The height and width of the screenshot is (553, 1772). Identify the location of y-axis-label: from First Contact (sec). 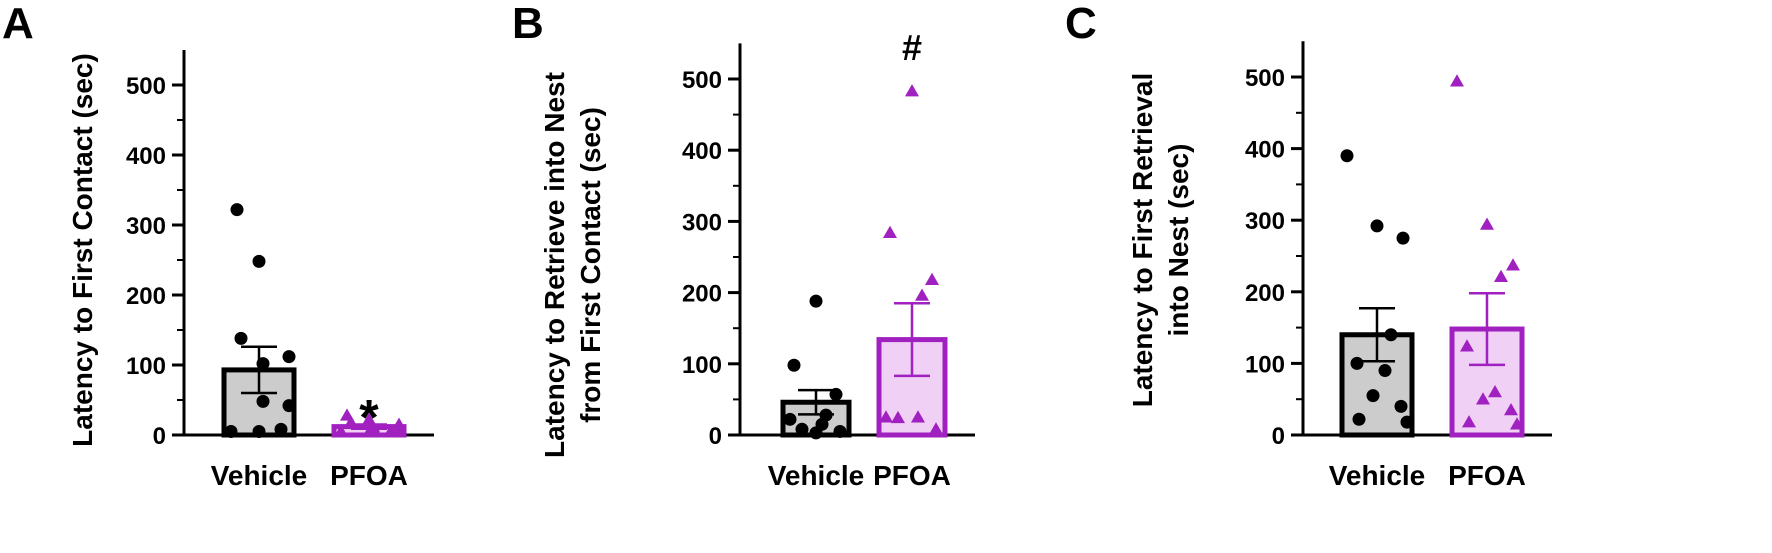
(590, 265).